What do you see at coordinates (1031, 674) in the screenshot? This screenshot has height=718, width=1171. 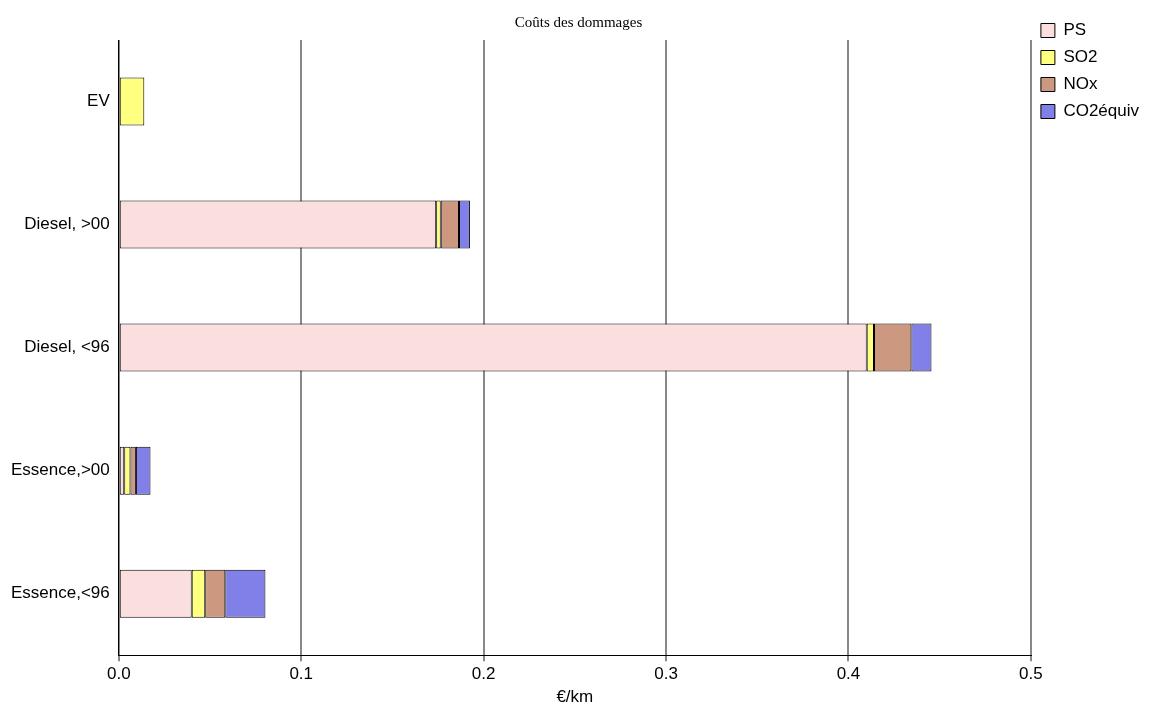 I see `x-tick-label: 0.5` at bounding box center [1031, 674].